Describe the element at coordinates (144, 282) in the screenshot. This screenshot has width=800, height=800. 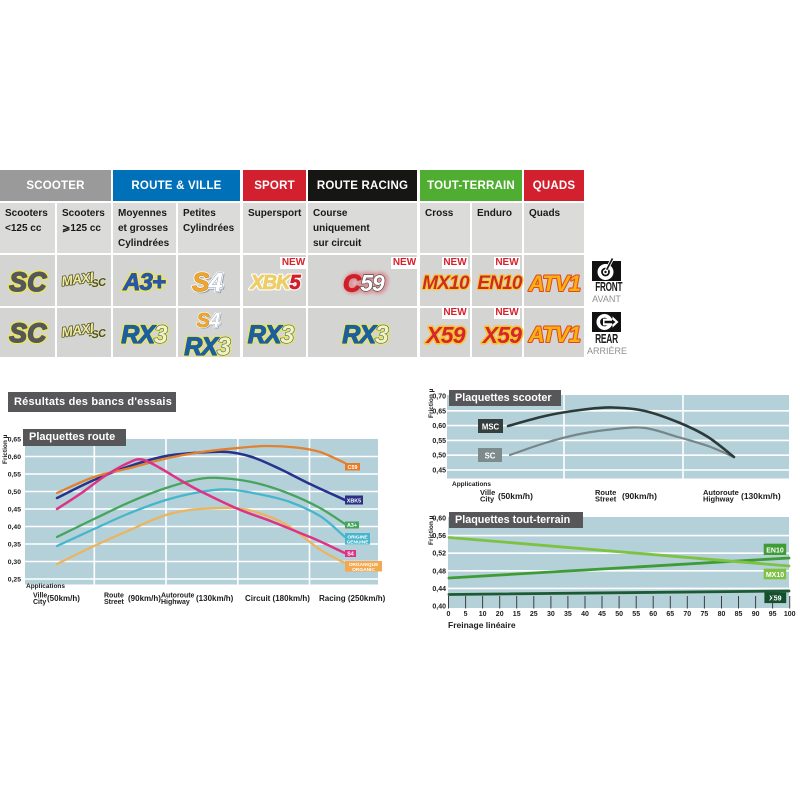
I see `svg-text: A3+` at that location.